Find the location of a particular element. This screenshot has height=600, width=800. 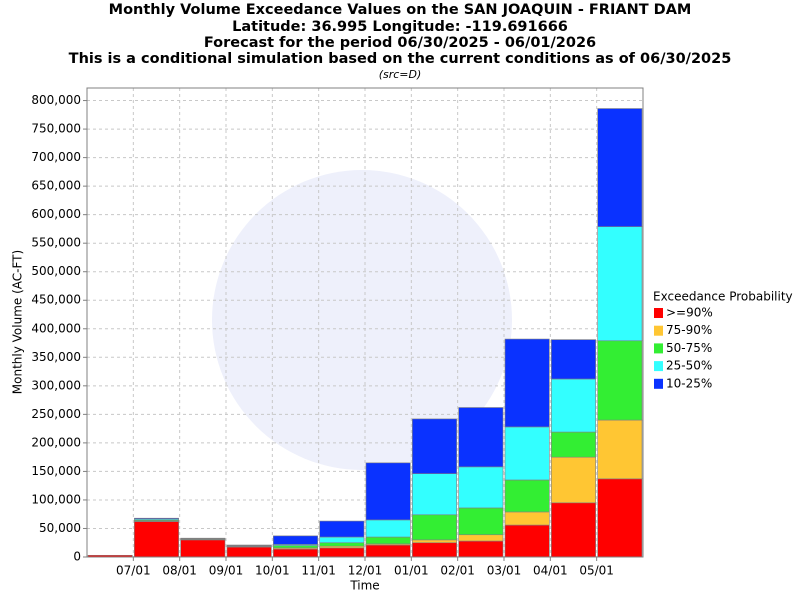

chart-note: (src=D) is located at coordinates (400, 74).